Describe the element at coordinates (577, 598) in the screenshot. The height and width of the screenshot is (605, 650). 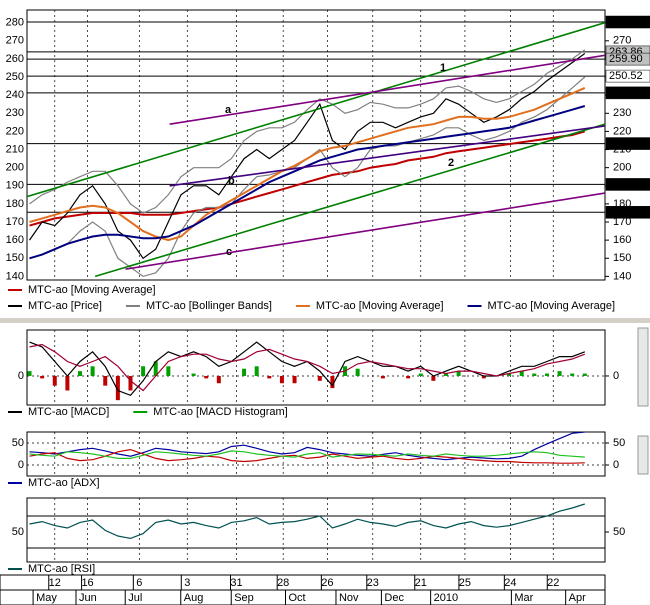
I see `x-month-label: Apr` at that location.